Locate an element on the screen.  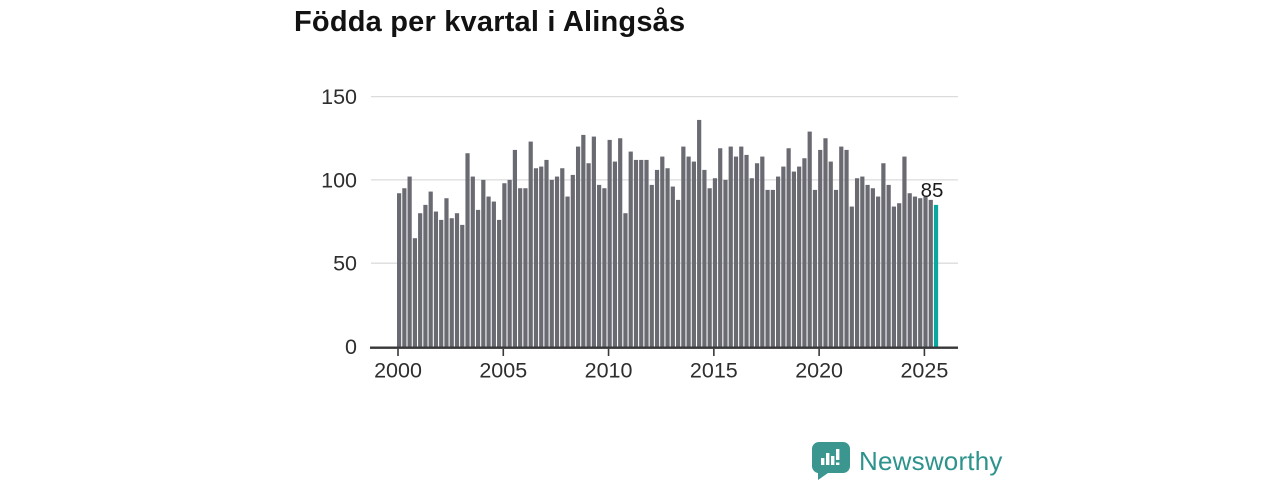
x-axis-line is located at coordinates (664, 347).